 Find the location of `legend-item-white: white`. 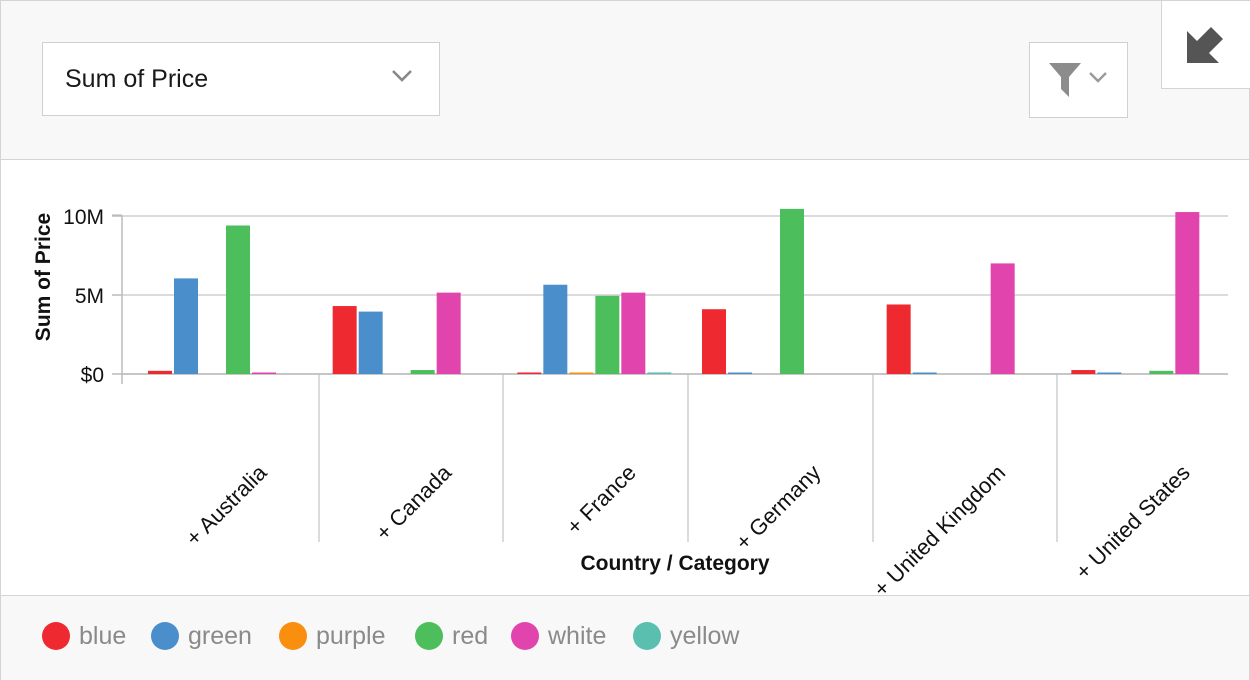

legend-item-white: white is located at coordinates (558, 636).